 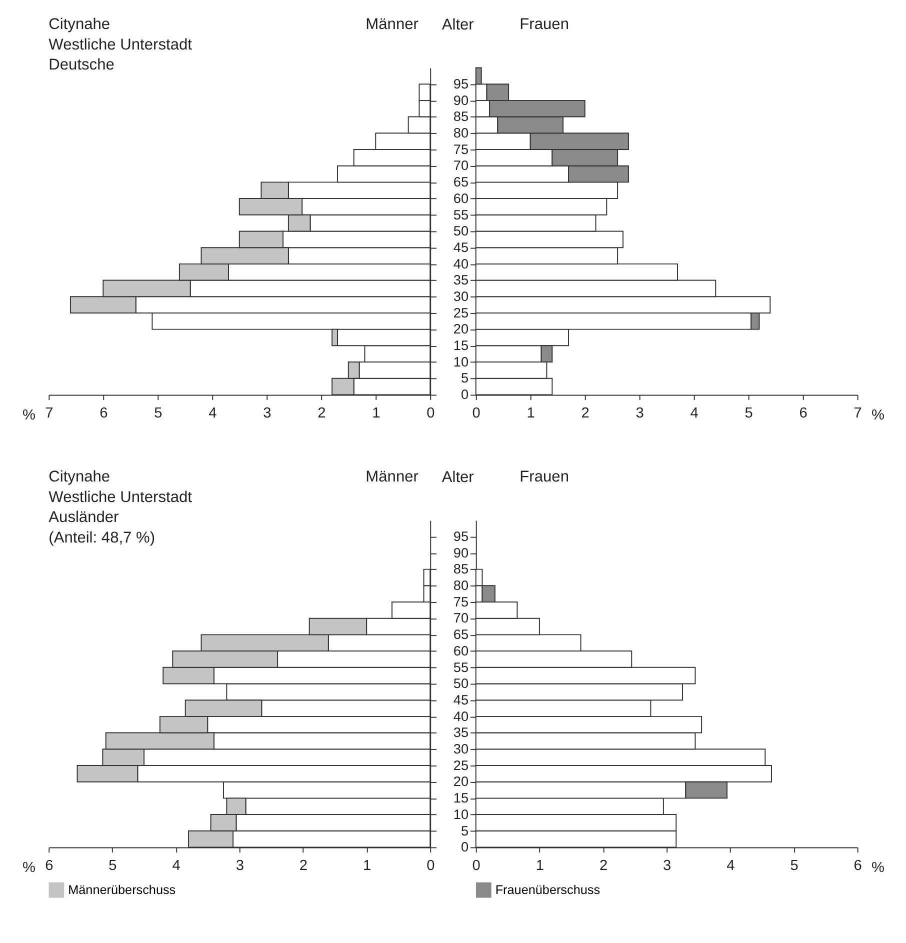 What do you see at coordinates (122, 889) in the screenshot?
I see `legend-label: Männerüberschuss` at bounding box center [122, 889].